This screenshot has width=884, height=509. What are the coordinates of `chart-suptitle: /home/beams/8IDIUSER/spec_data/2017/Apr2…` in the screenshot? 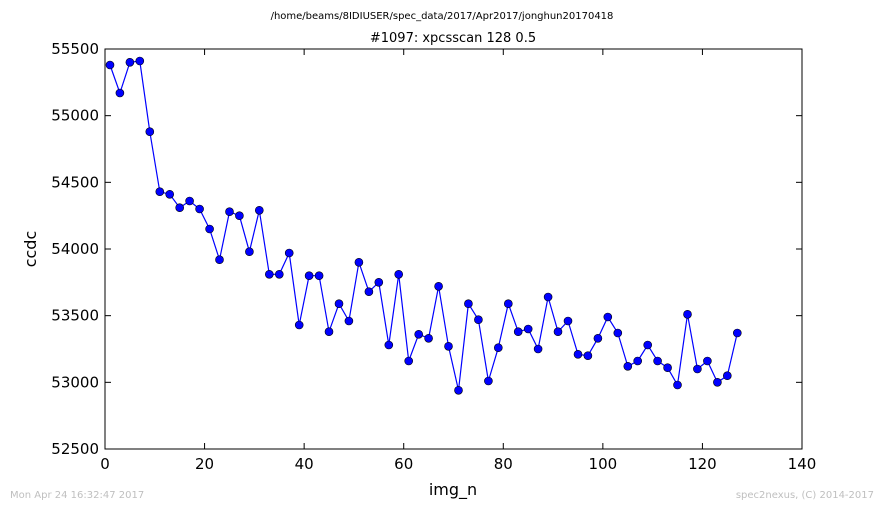 It's located at (442, 16).